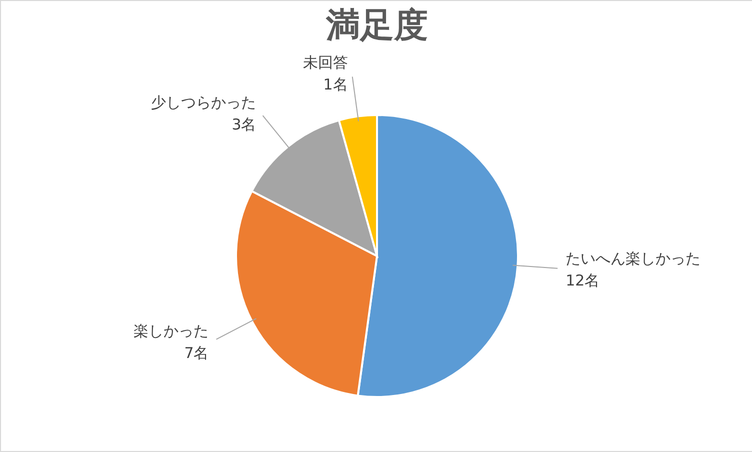 Image resolution: width=752 pixels, height=452 pixels. Describe the element at coordinates (203, 102) in the screenshot. I see `slice-label: 少しつらかった` at that location.